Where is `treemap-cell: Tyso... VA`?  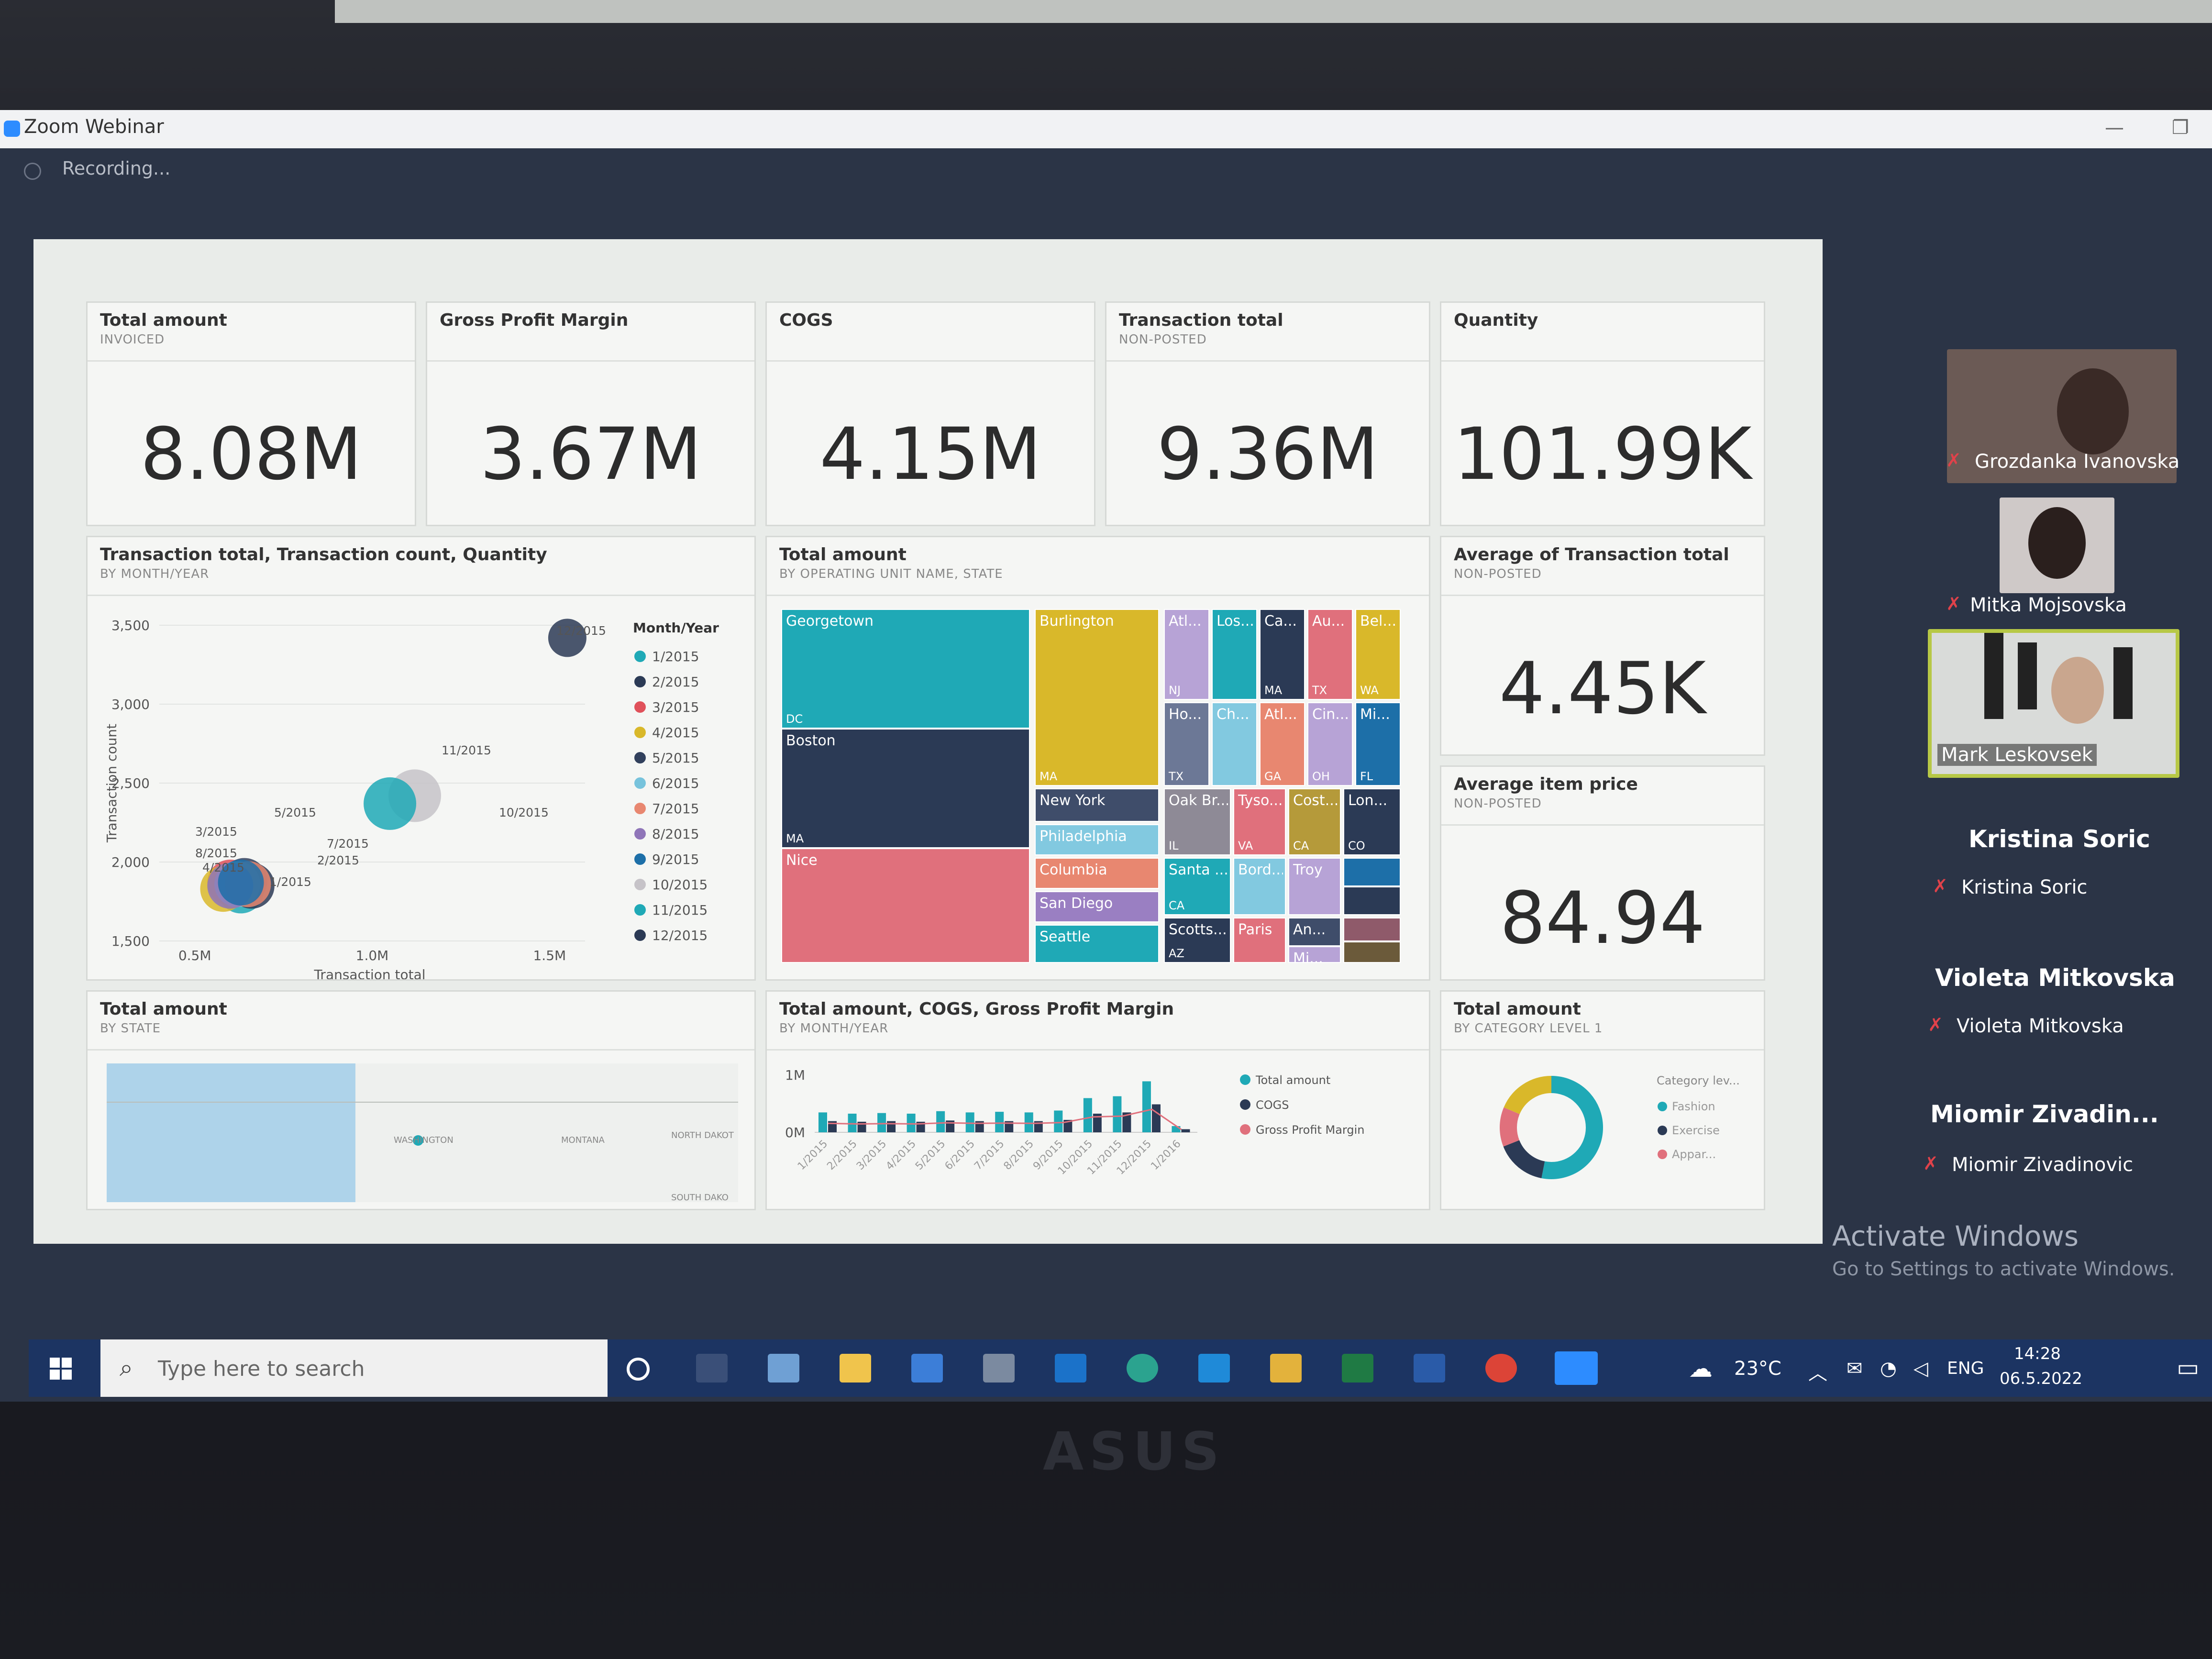 treemap-cell: Tyso... VA is located at coordinates (1259, 821).